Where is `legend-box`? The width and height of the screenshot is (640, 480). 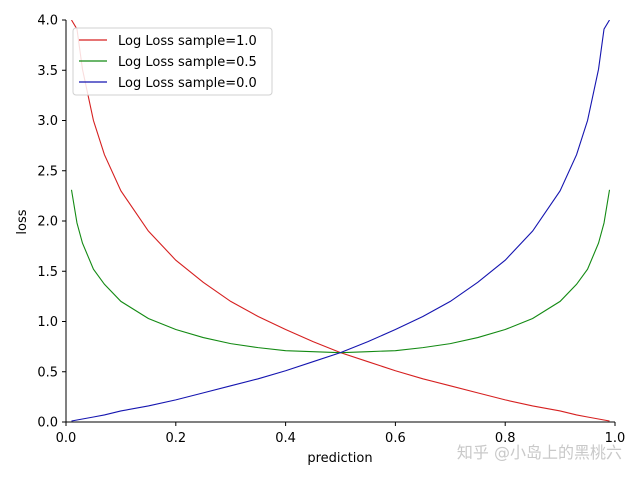 legend-box is located at coordinates (172, 61).